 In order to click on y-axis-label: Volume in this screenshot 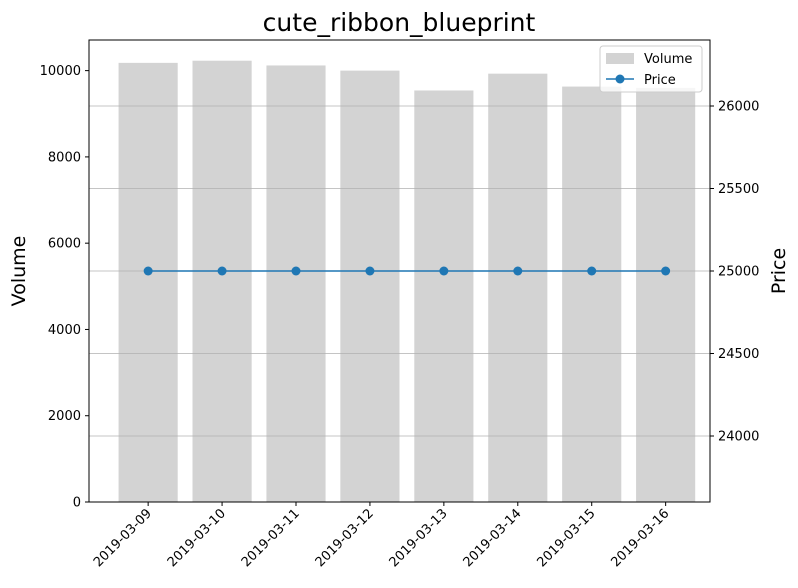, I will do `click(19, 271)`.